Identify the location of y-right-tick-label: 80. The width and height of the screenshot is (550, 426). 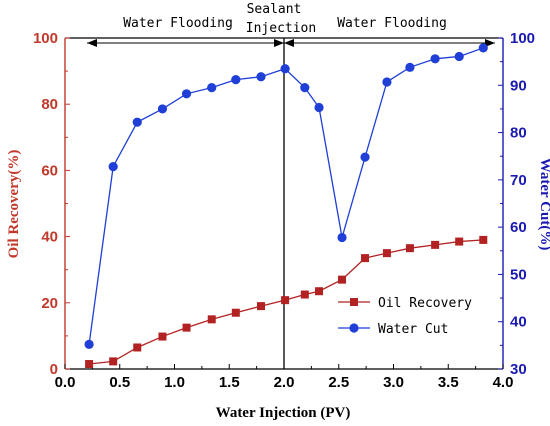
(518, 133).